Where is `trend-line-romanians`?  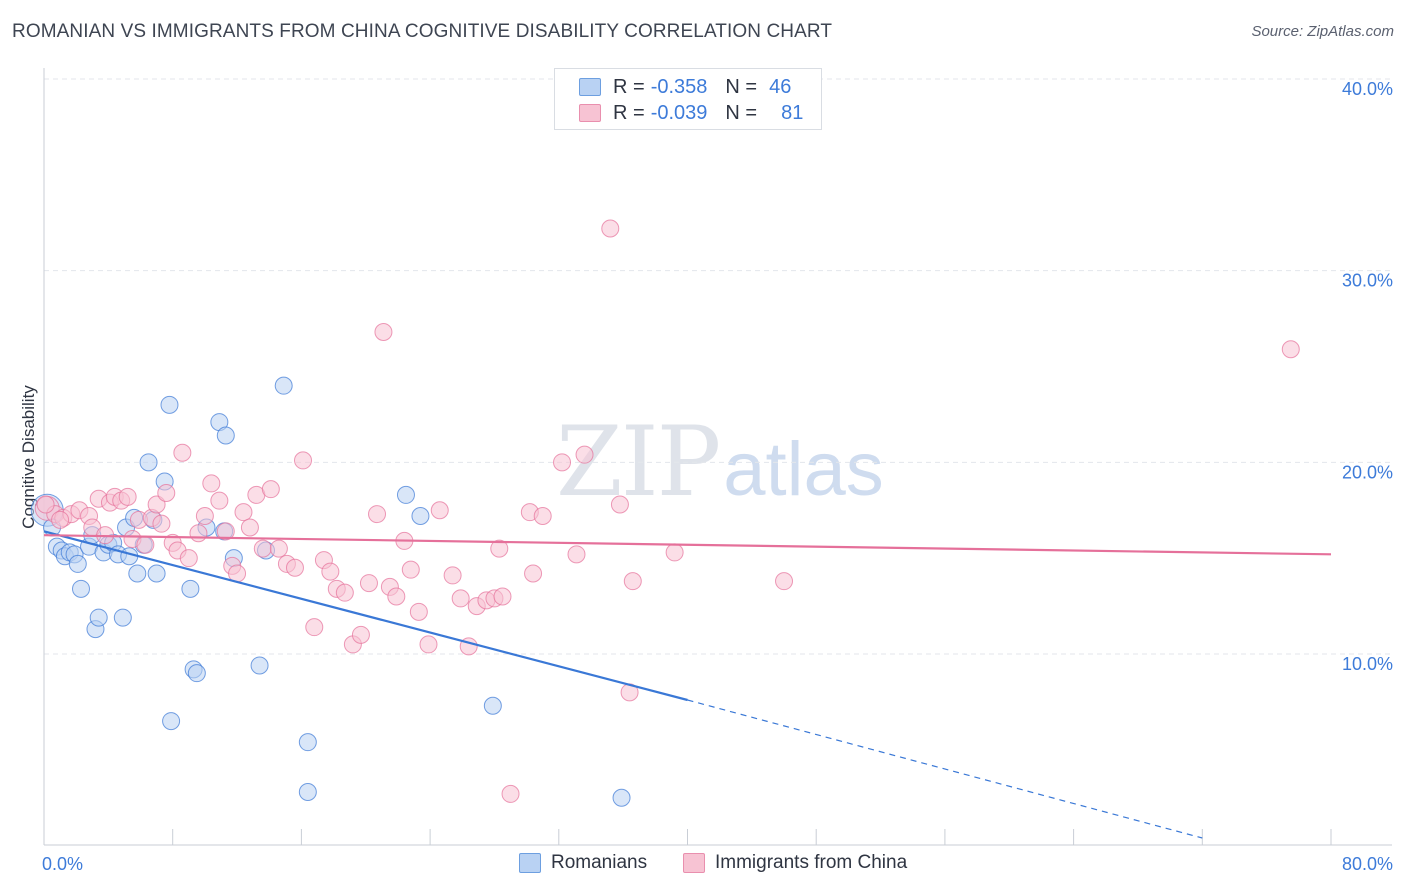 trend-line-romanians is located at coordinates (365, 616).